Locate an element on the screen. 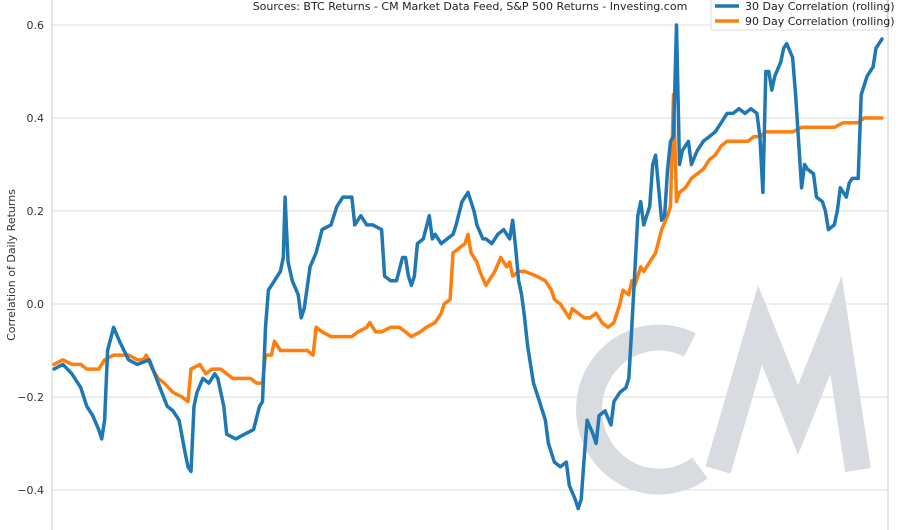  legend-label-90-day: 90 Day Correlation (rolling) is located at coordinates (820, 21).